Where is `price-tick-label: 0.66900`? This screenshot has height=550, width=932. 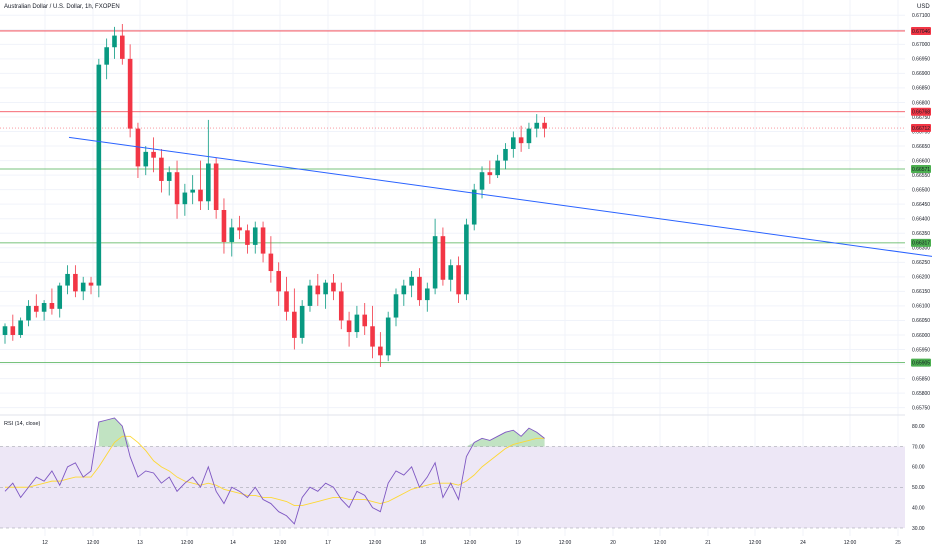
price-tick-label: 0.66900 is located at coordinates (921, 74).